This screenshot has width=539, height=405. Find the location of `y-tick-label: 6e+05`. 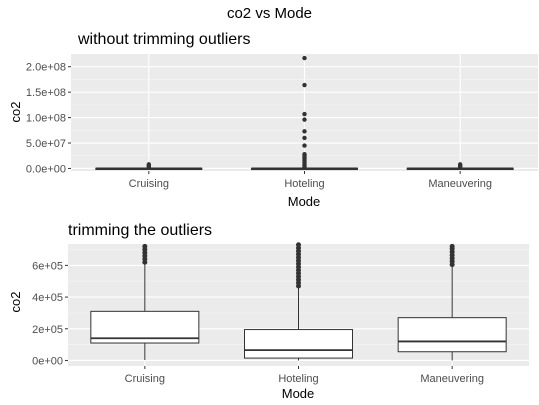

y-tick-label: 6e+05 is located at coordinates (47, 266).